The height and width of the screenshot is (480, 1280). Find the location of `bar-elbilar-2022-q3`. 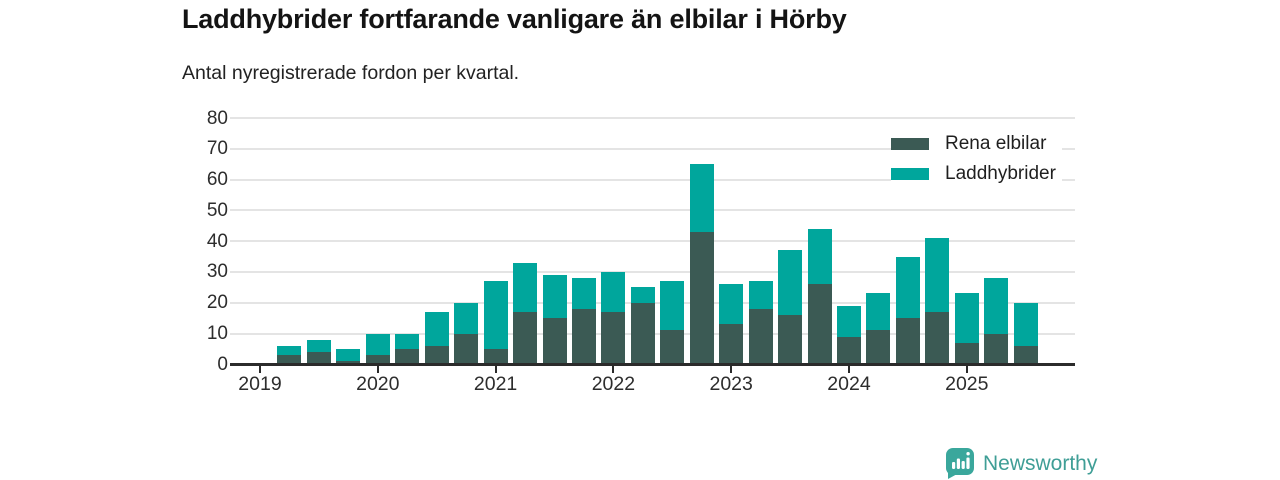

bar-elbilar-2022-q3 is located at coordinates (672, 347).